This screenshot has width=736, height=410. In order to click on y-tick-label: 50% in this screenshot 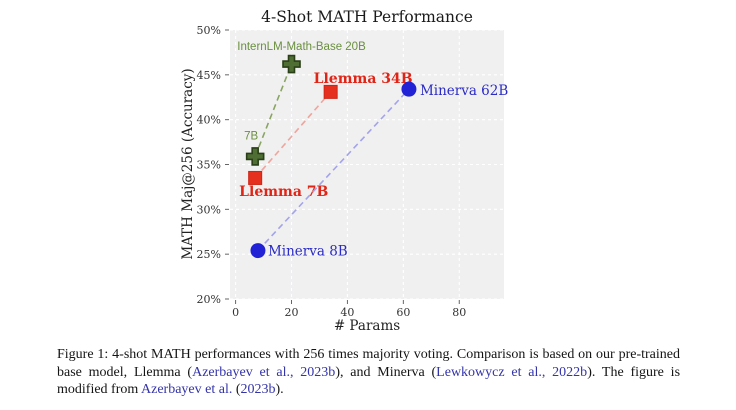, I will do `click(209, 30)`.